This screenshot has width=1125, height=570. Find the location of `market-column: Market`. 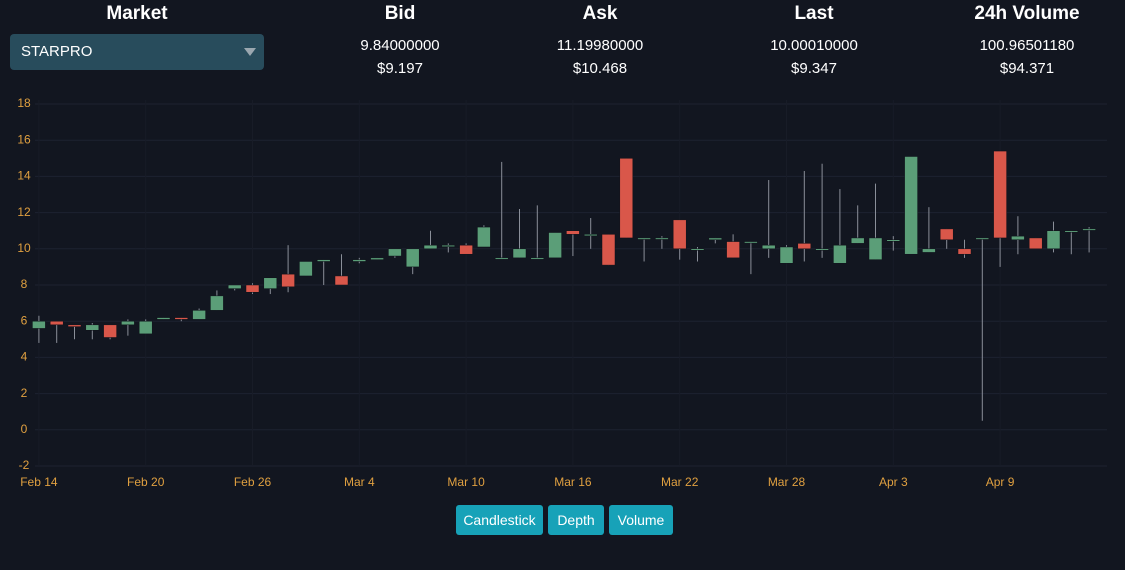

market-column: Market is located at coordinates (137, 14).